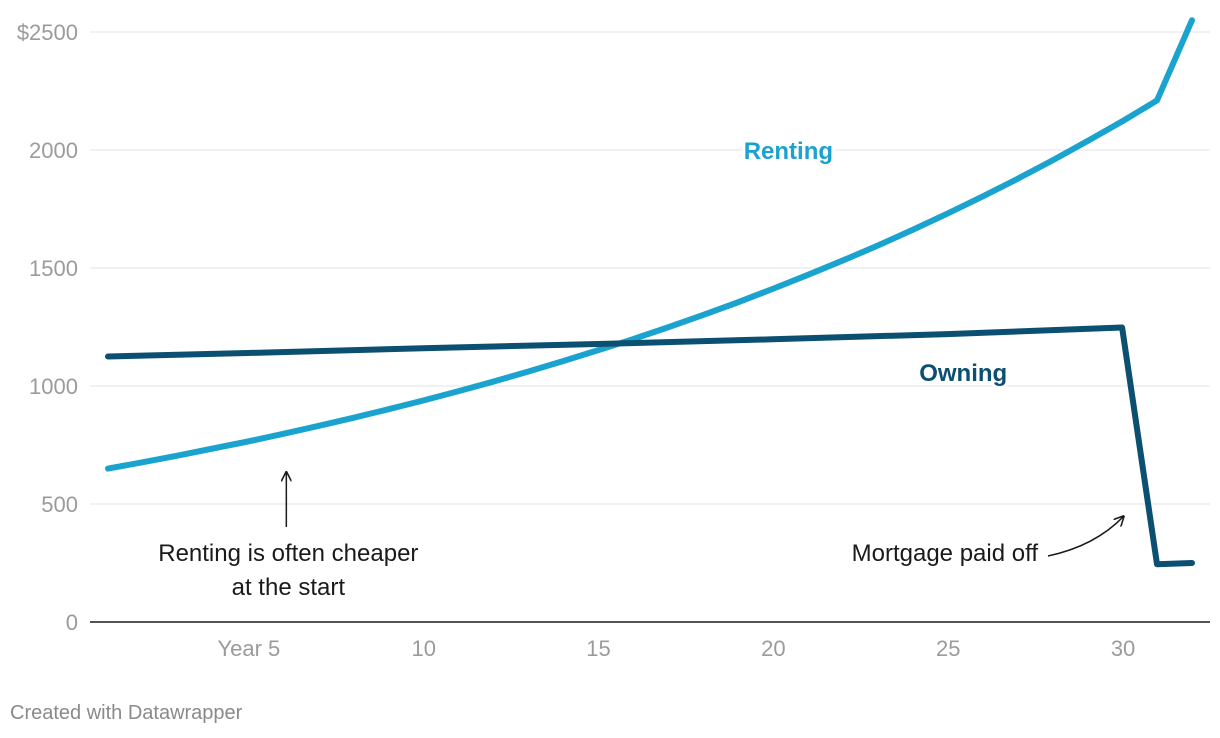 This screenshot has height=738, width=1220. What do you see at coordinates (53, 268) in the screenshot?
I see `y-tick-label: 1500` at bounding box center [53, 268].